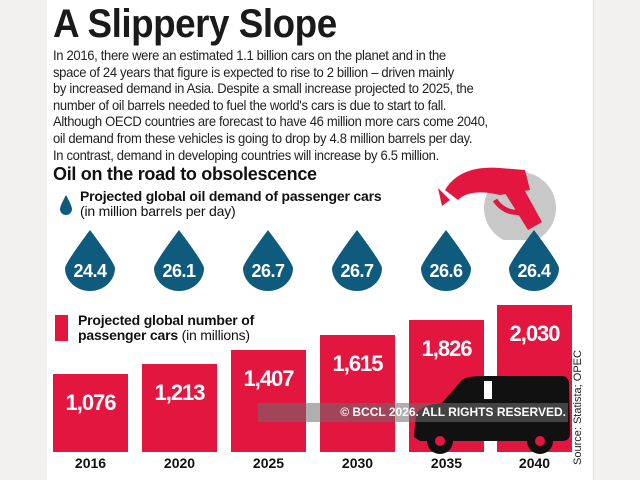  I want to click on oil-legend-unit: (in million barrels per day), so click(158, 211).